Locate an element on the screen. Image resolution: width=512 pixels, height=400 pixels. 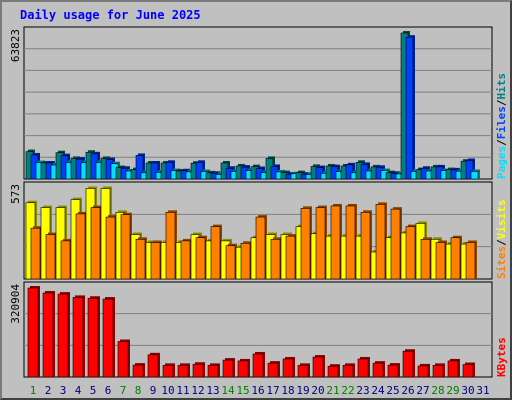
day-label-30: 30 is located at coordinates (467, 390).